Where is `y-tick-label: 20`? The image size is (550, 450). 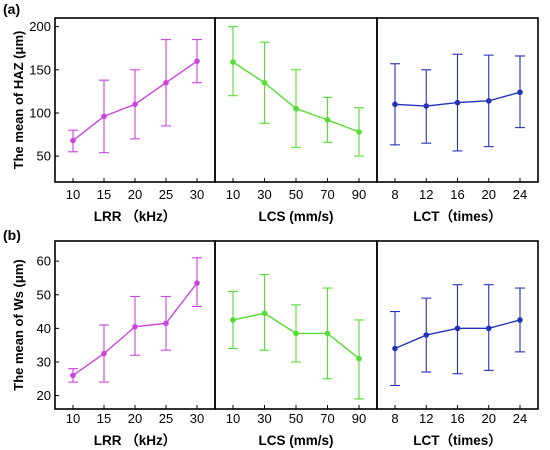
y-tick-label: 20 is located at coordinates (44, 395).